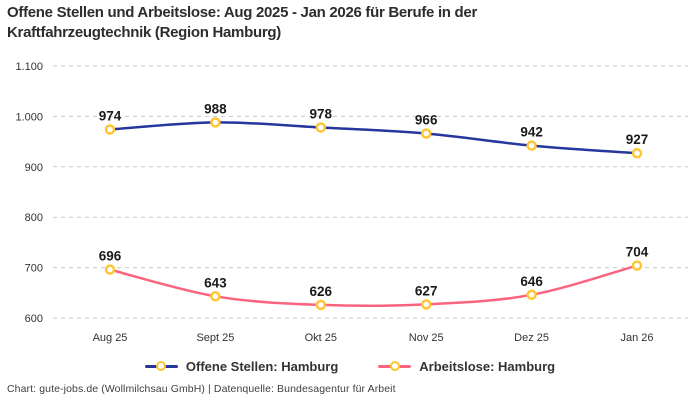 Image resolution: width=700 pixels, height=400 pixels. Describe the element at coordinates (637, 139) in the screenshot. I see `data-point-label: 927` at that location.